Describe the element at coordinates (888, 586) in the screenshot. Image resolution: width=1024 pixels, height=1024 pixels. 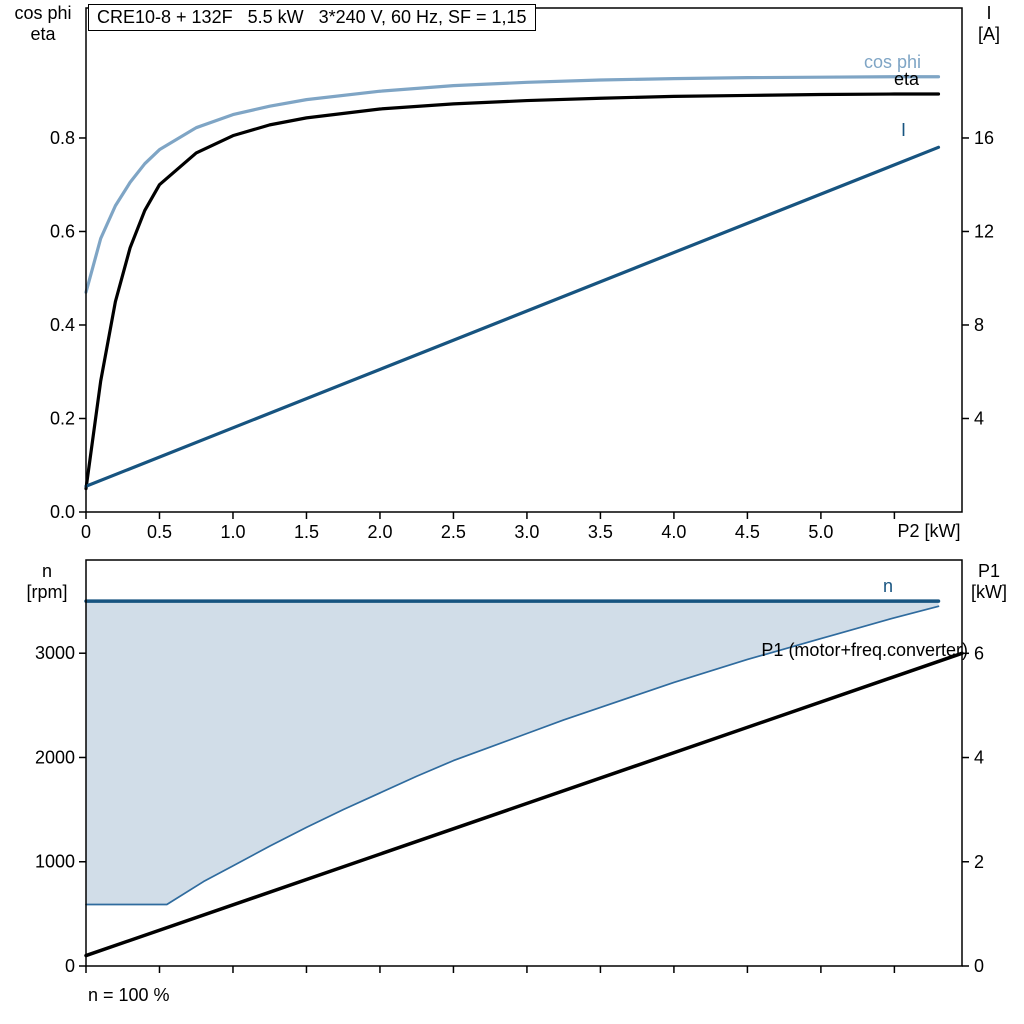
I see `curve-label-n: n` at that location.